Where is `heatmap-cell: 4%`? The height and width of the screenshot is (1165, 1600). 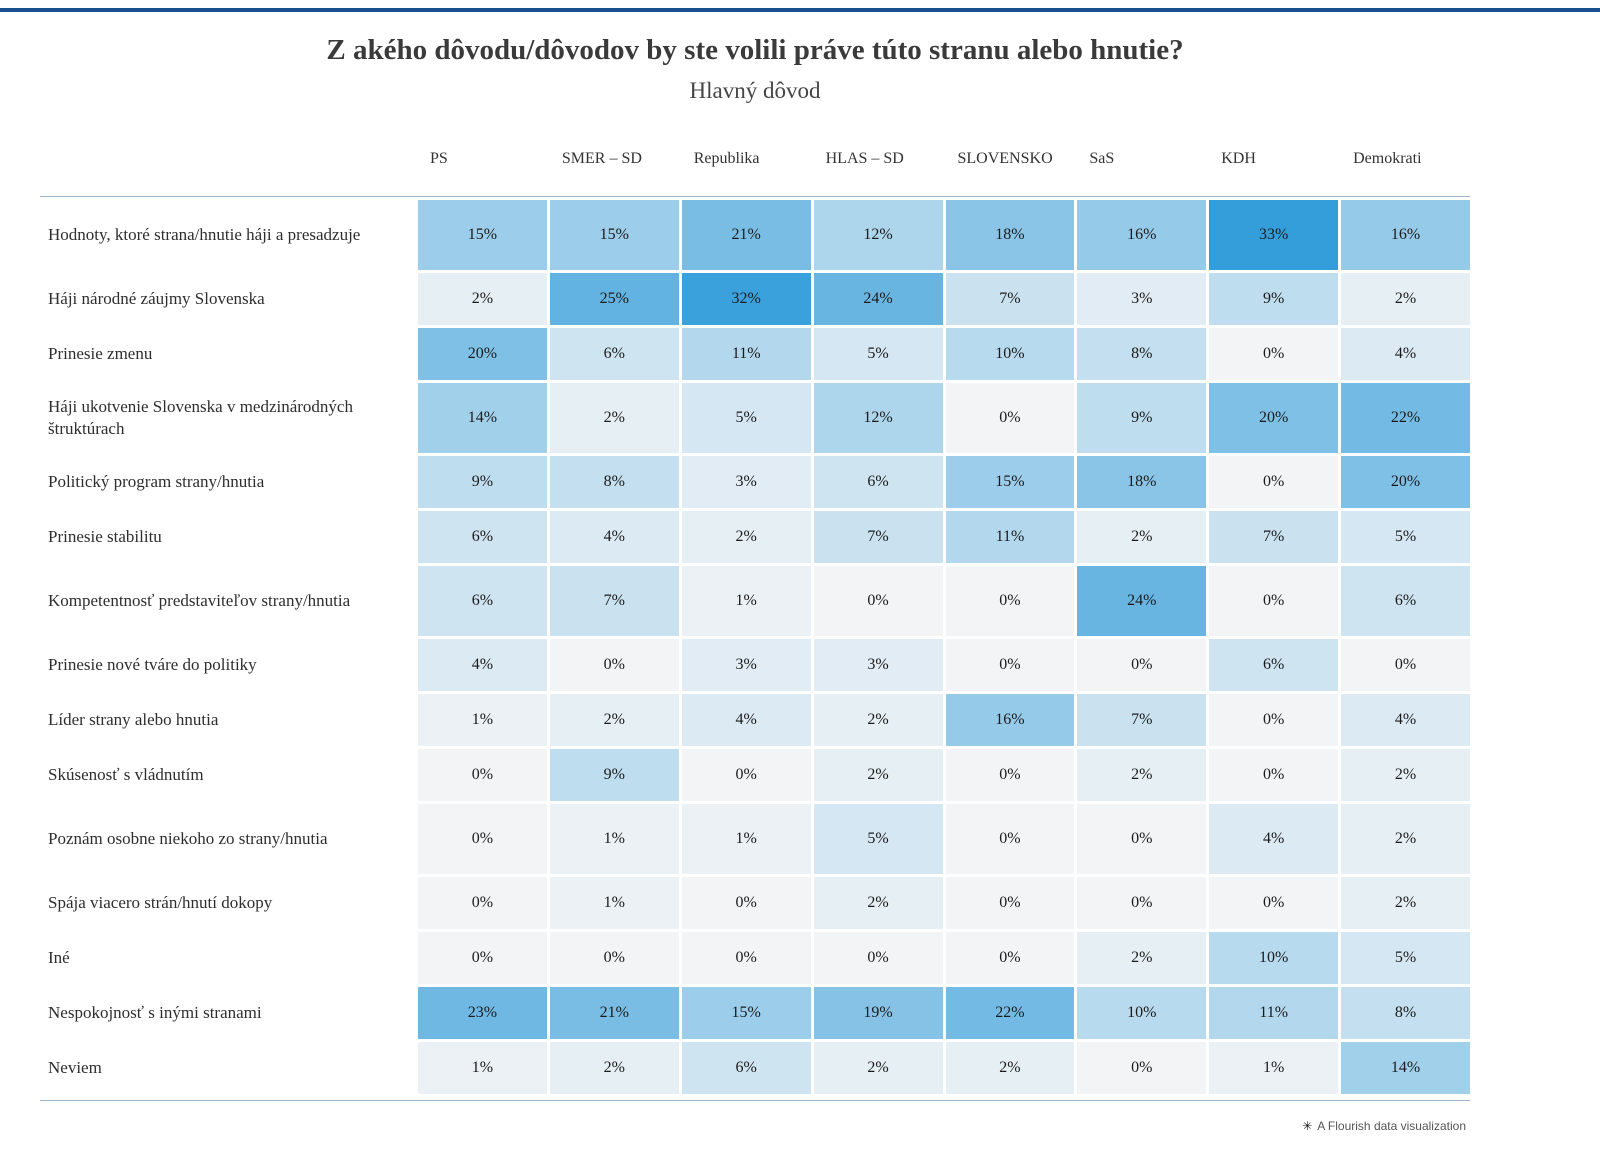 heatmap-cell: 4% is located at coordinates (1405, 720).